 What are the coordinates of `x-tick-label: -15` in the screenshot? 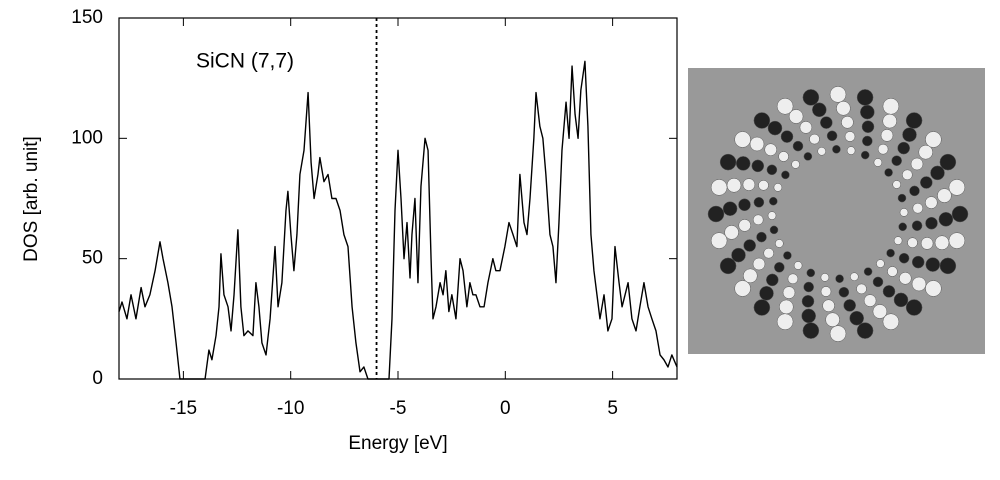 It's located at (183, 408).